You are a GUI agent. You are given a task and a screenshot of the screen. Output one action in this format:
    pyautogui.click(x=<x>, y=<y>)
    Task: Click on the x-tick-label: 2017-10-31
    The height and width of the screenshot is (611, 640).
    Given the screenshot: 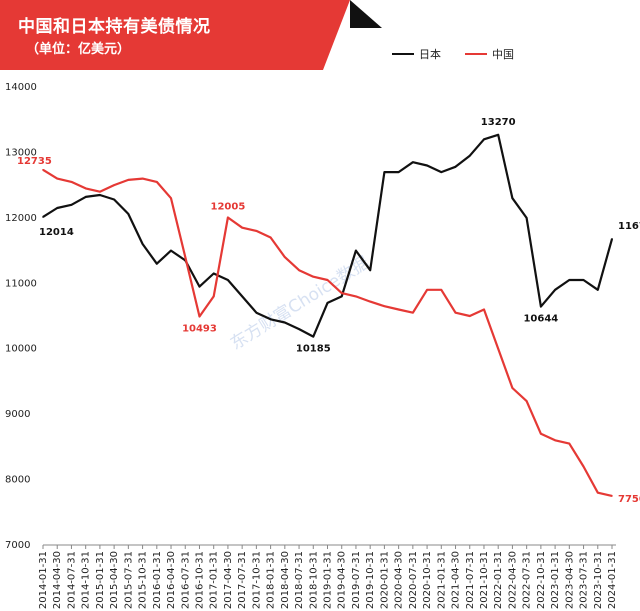 What is the action you would take?
    pyautogui.click(x=256, y=580)
    